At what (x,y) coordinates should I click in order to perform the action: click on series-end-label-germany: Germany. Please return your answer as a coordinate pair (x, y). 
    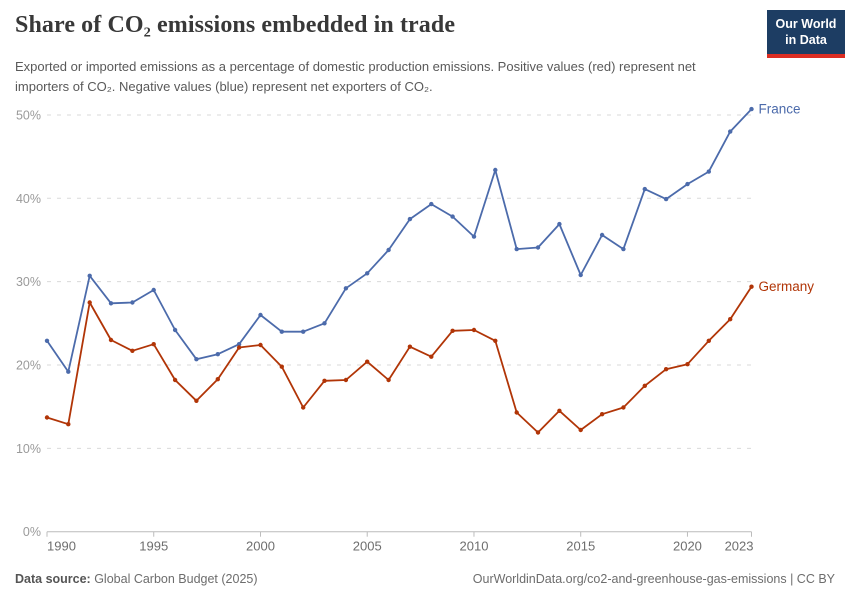
    Looking at the image, I should click on (787, 286).